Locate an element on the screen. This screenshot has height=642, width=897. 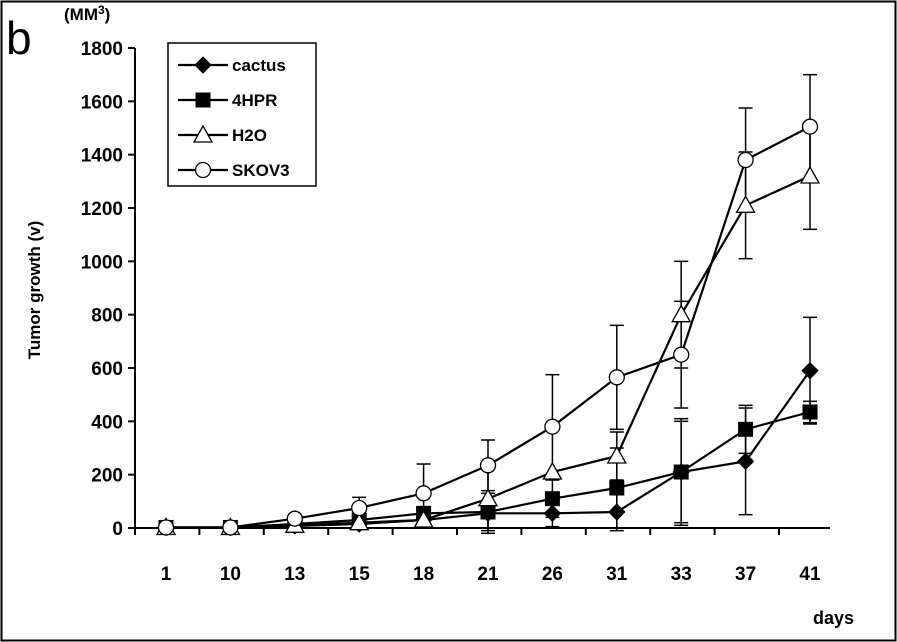
y-tick-label: 400 is located at coordinates (107, 422).